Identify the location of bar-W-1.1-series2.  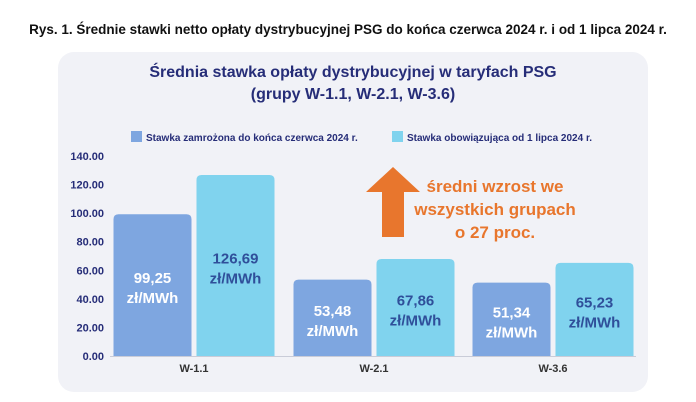
(235, 265).